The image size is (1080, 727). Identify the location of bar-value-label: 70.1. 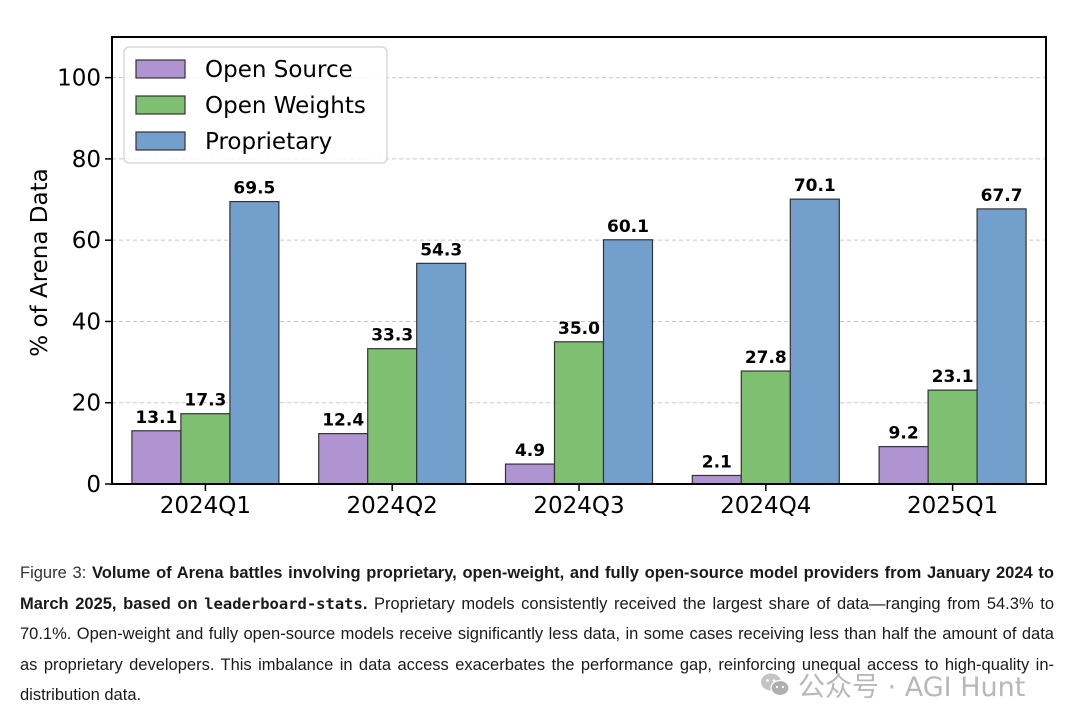
(815, 186).